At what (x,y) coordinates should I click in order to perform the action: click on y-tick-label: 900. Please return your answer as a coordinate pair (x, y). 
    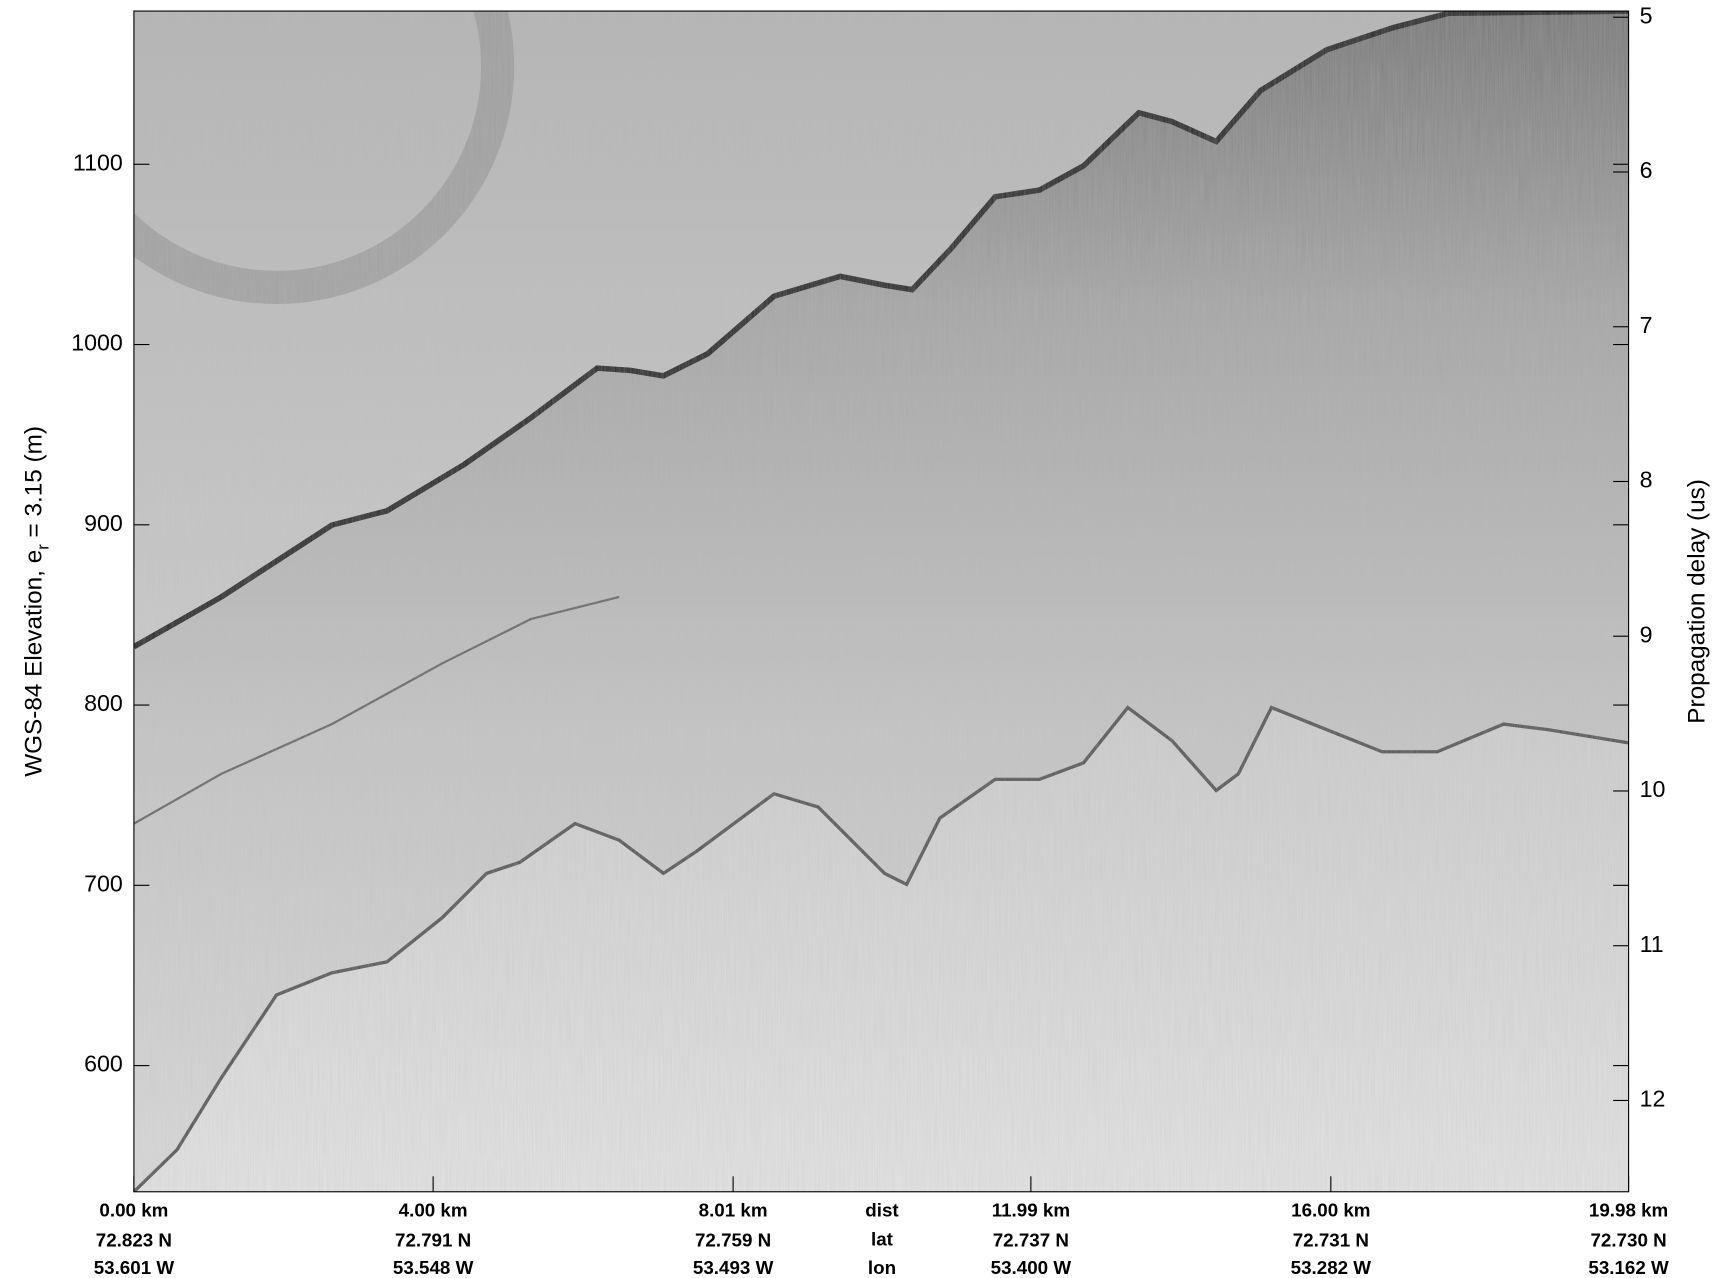
    Looking at the image, I should click on (103, 523).